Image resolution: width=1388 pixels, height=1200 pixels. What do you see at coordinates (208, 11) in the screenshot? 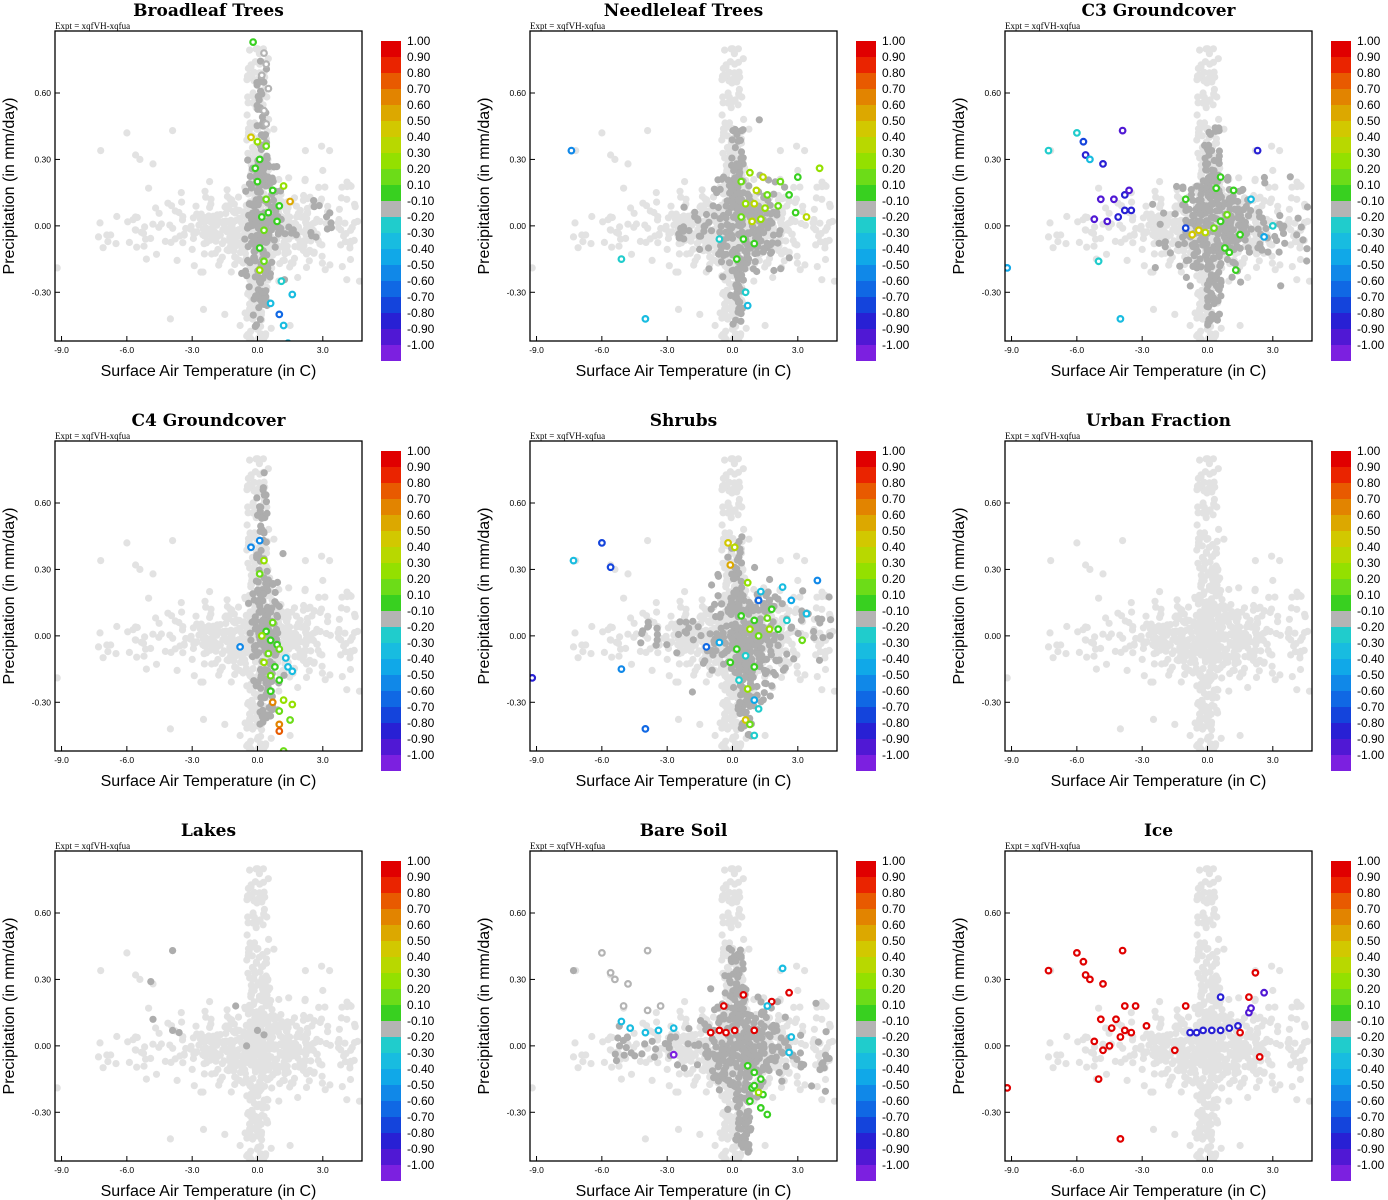
I see `panel-title: Broadleaf Trees` at bounding box center [208, 11].